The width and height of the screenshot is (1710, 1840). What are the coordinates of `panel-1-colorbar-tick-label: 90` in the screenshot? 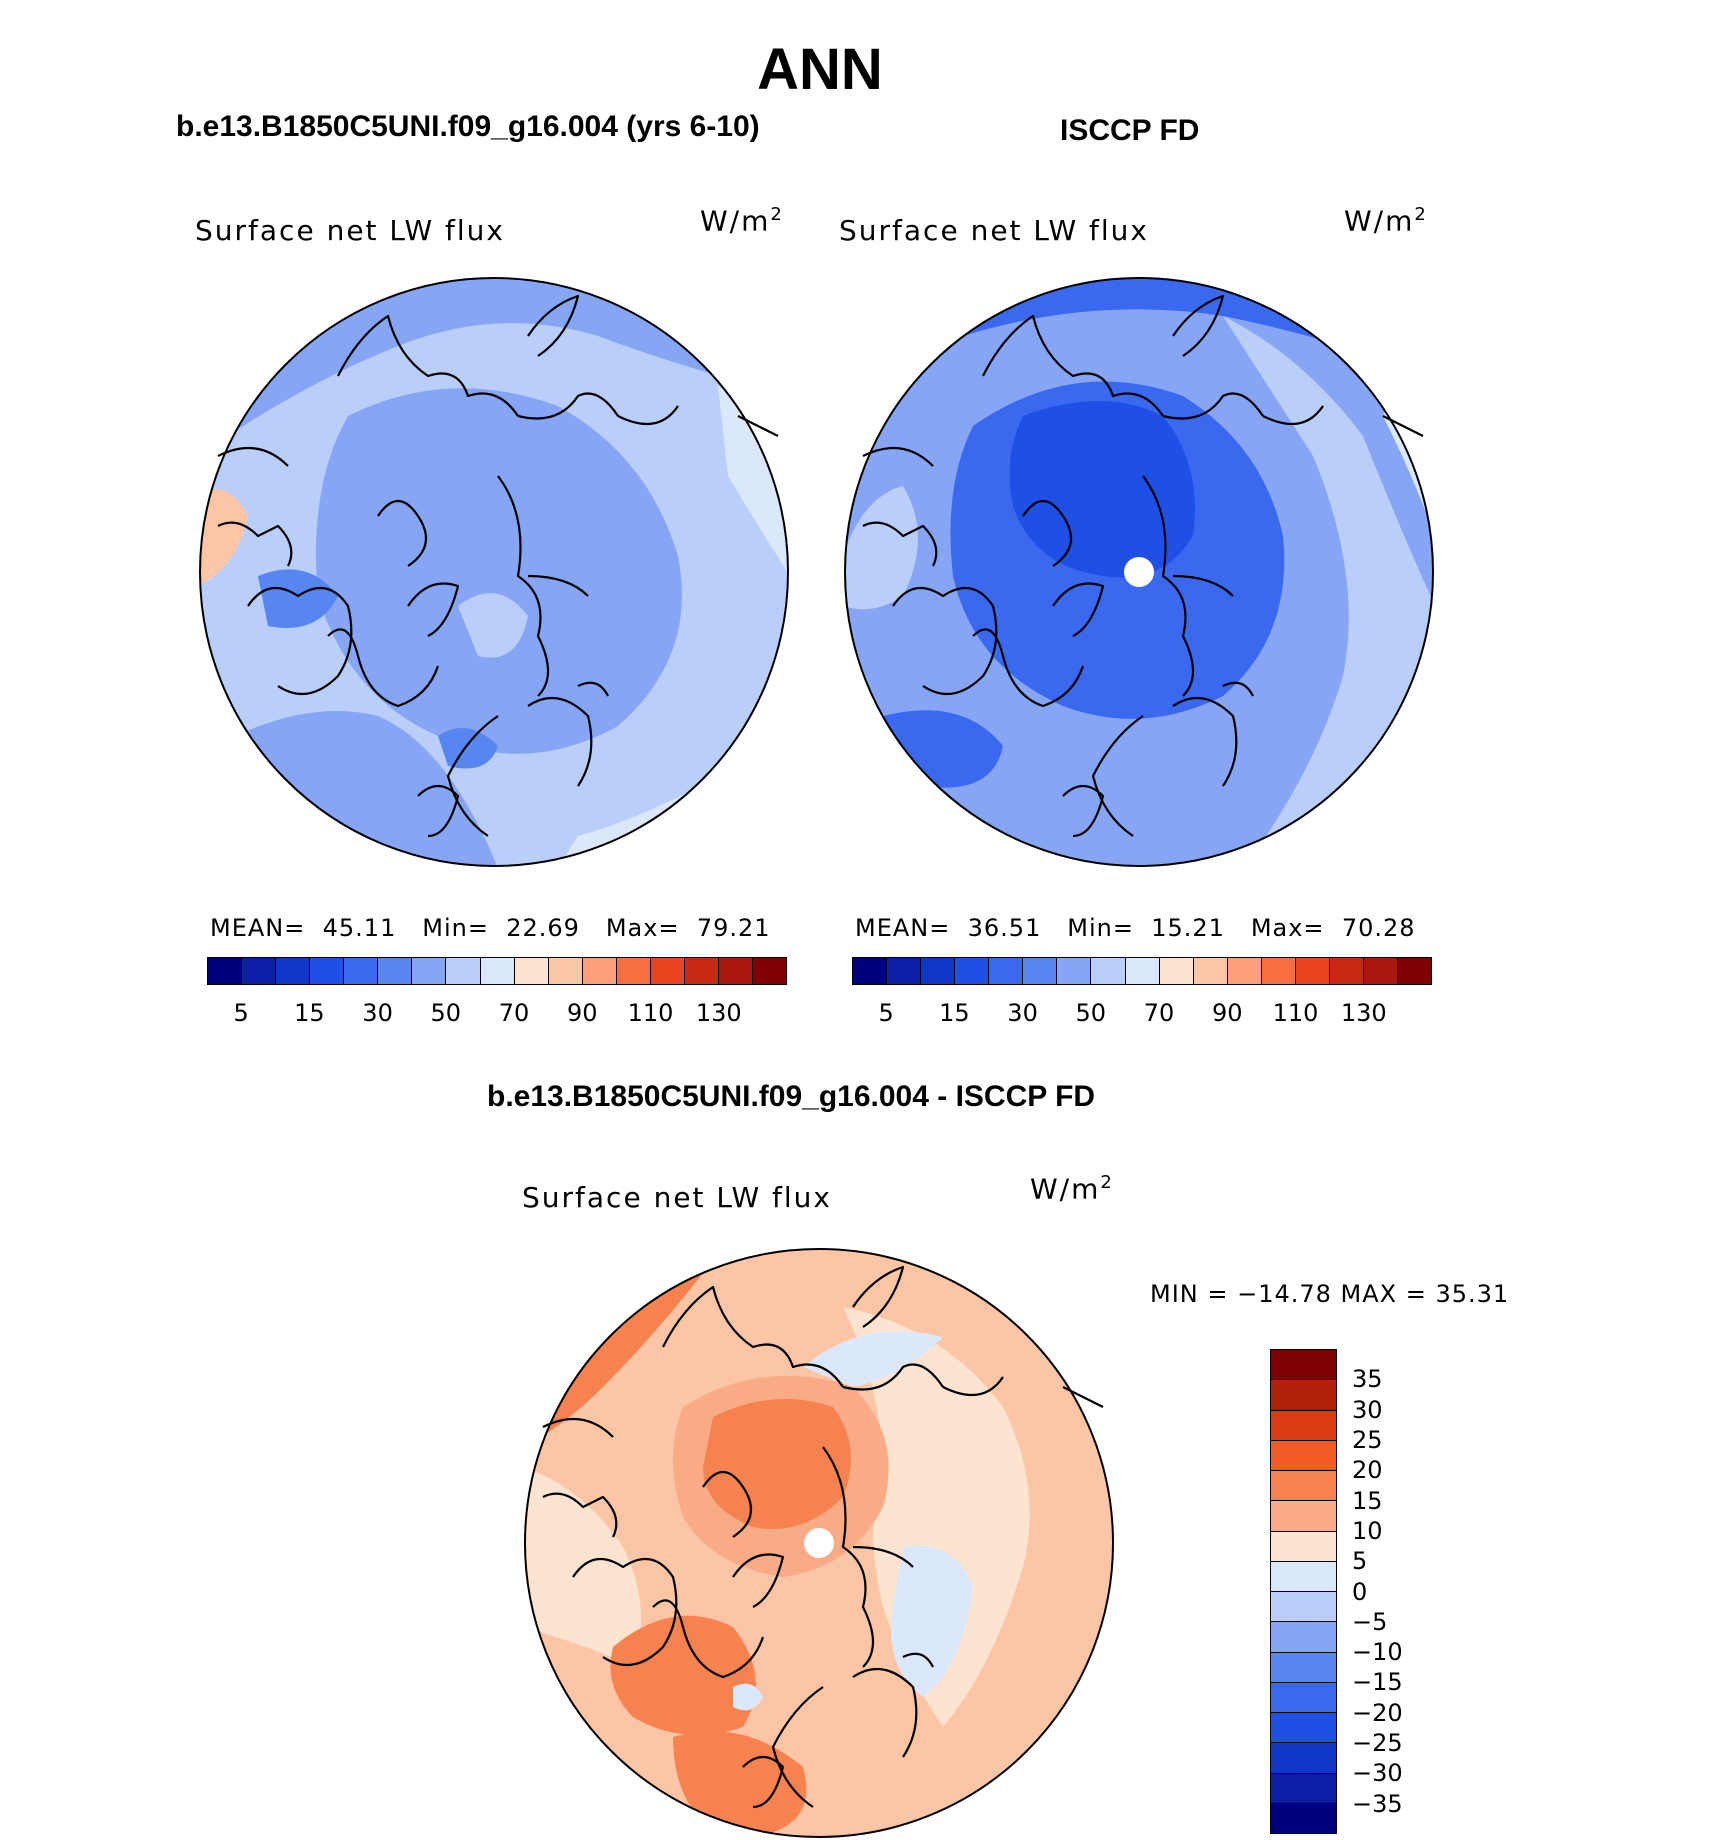 It's located at (582, 1013).